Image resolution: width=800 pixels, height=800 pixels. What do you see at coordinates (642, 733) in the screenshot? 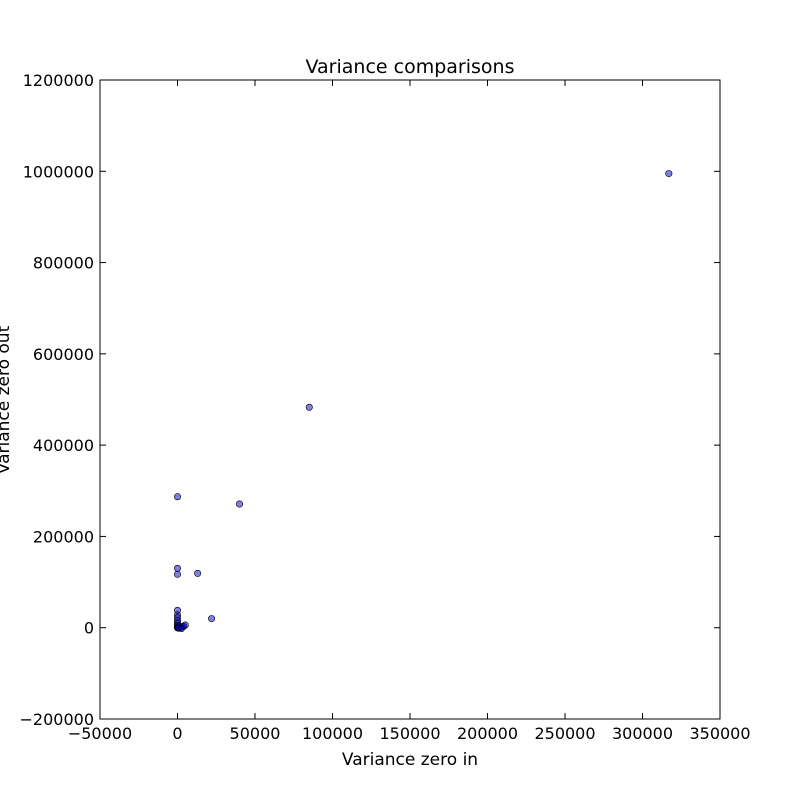
I see `x-tick-label: 300000` at bounding box center [642, 733].